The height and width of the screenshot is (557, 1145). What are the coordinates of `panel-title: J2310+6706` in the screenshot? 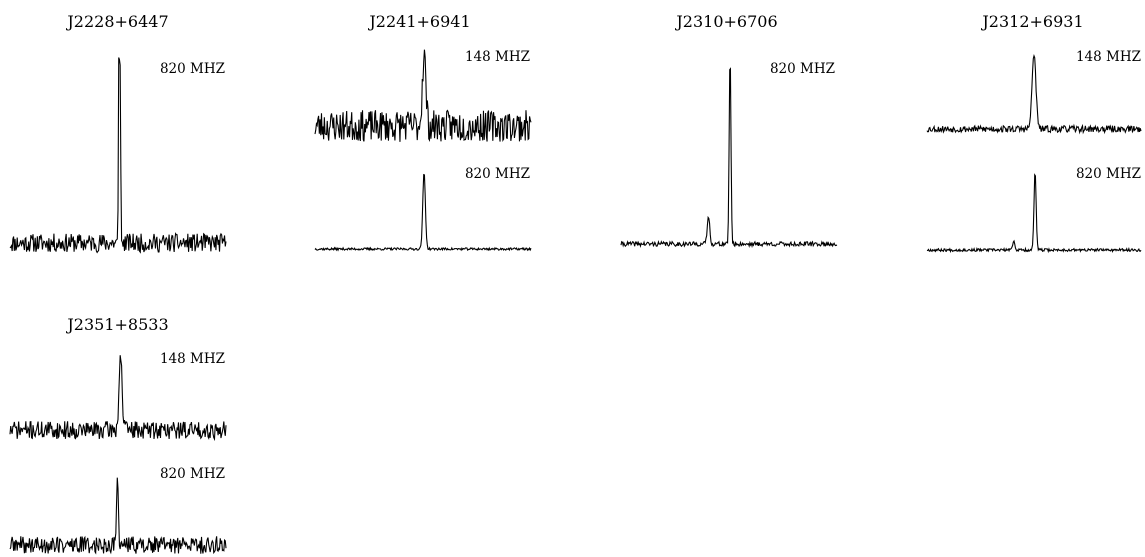 It's located at (725, 21).